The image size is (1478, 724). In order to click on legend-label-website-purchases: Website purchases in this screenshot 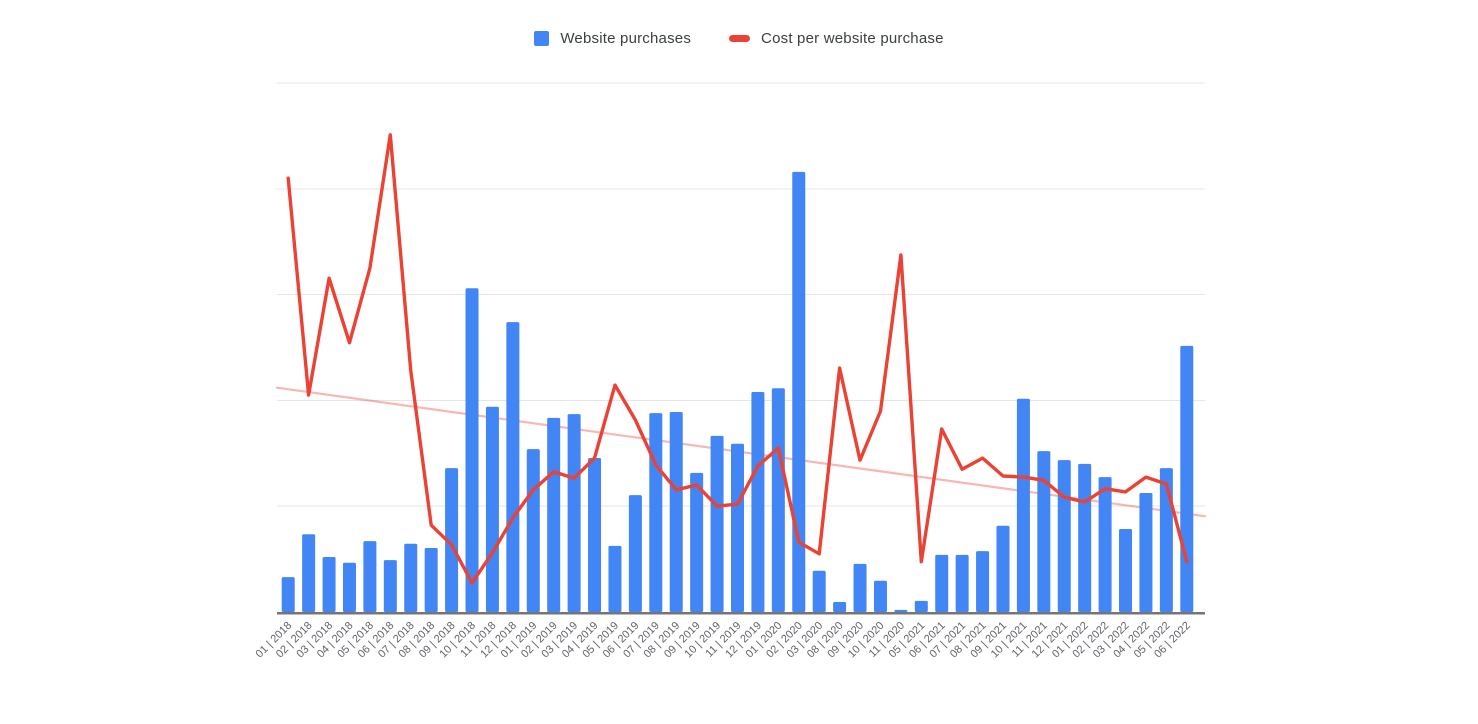, I will do `click(626, 38)`.